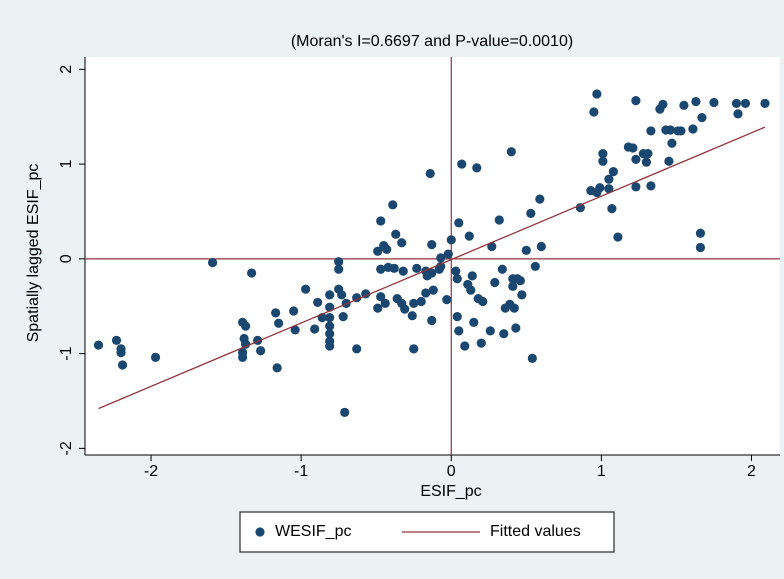  What do you see at coordinates (66, 69) in the screenshot?
I see `y-tick-label: 2` at bounding box center [66, 69].